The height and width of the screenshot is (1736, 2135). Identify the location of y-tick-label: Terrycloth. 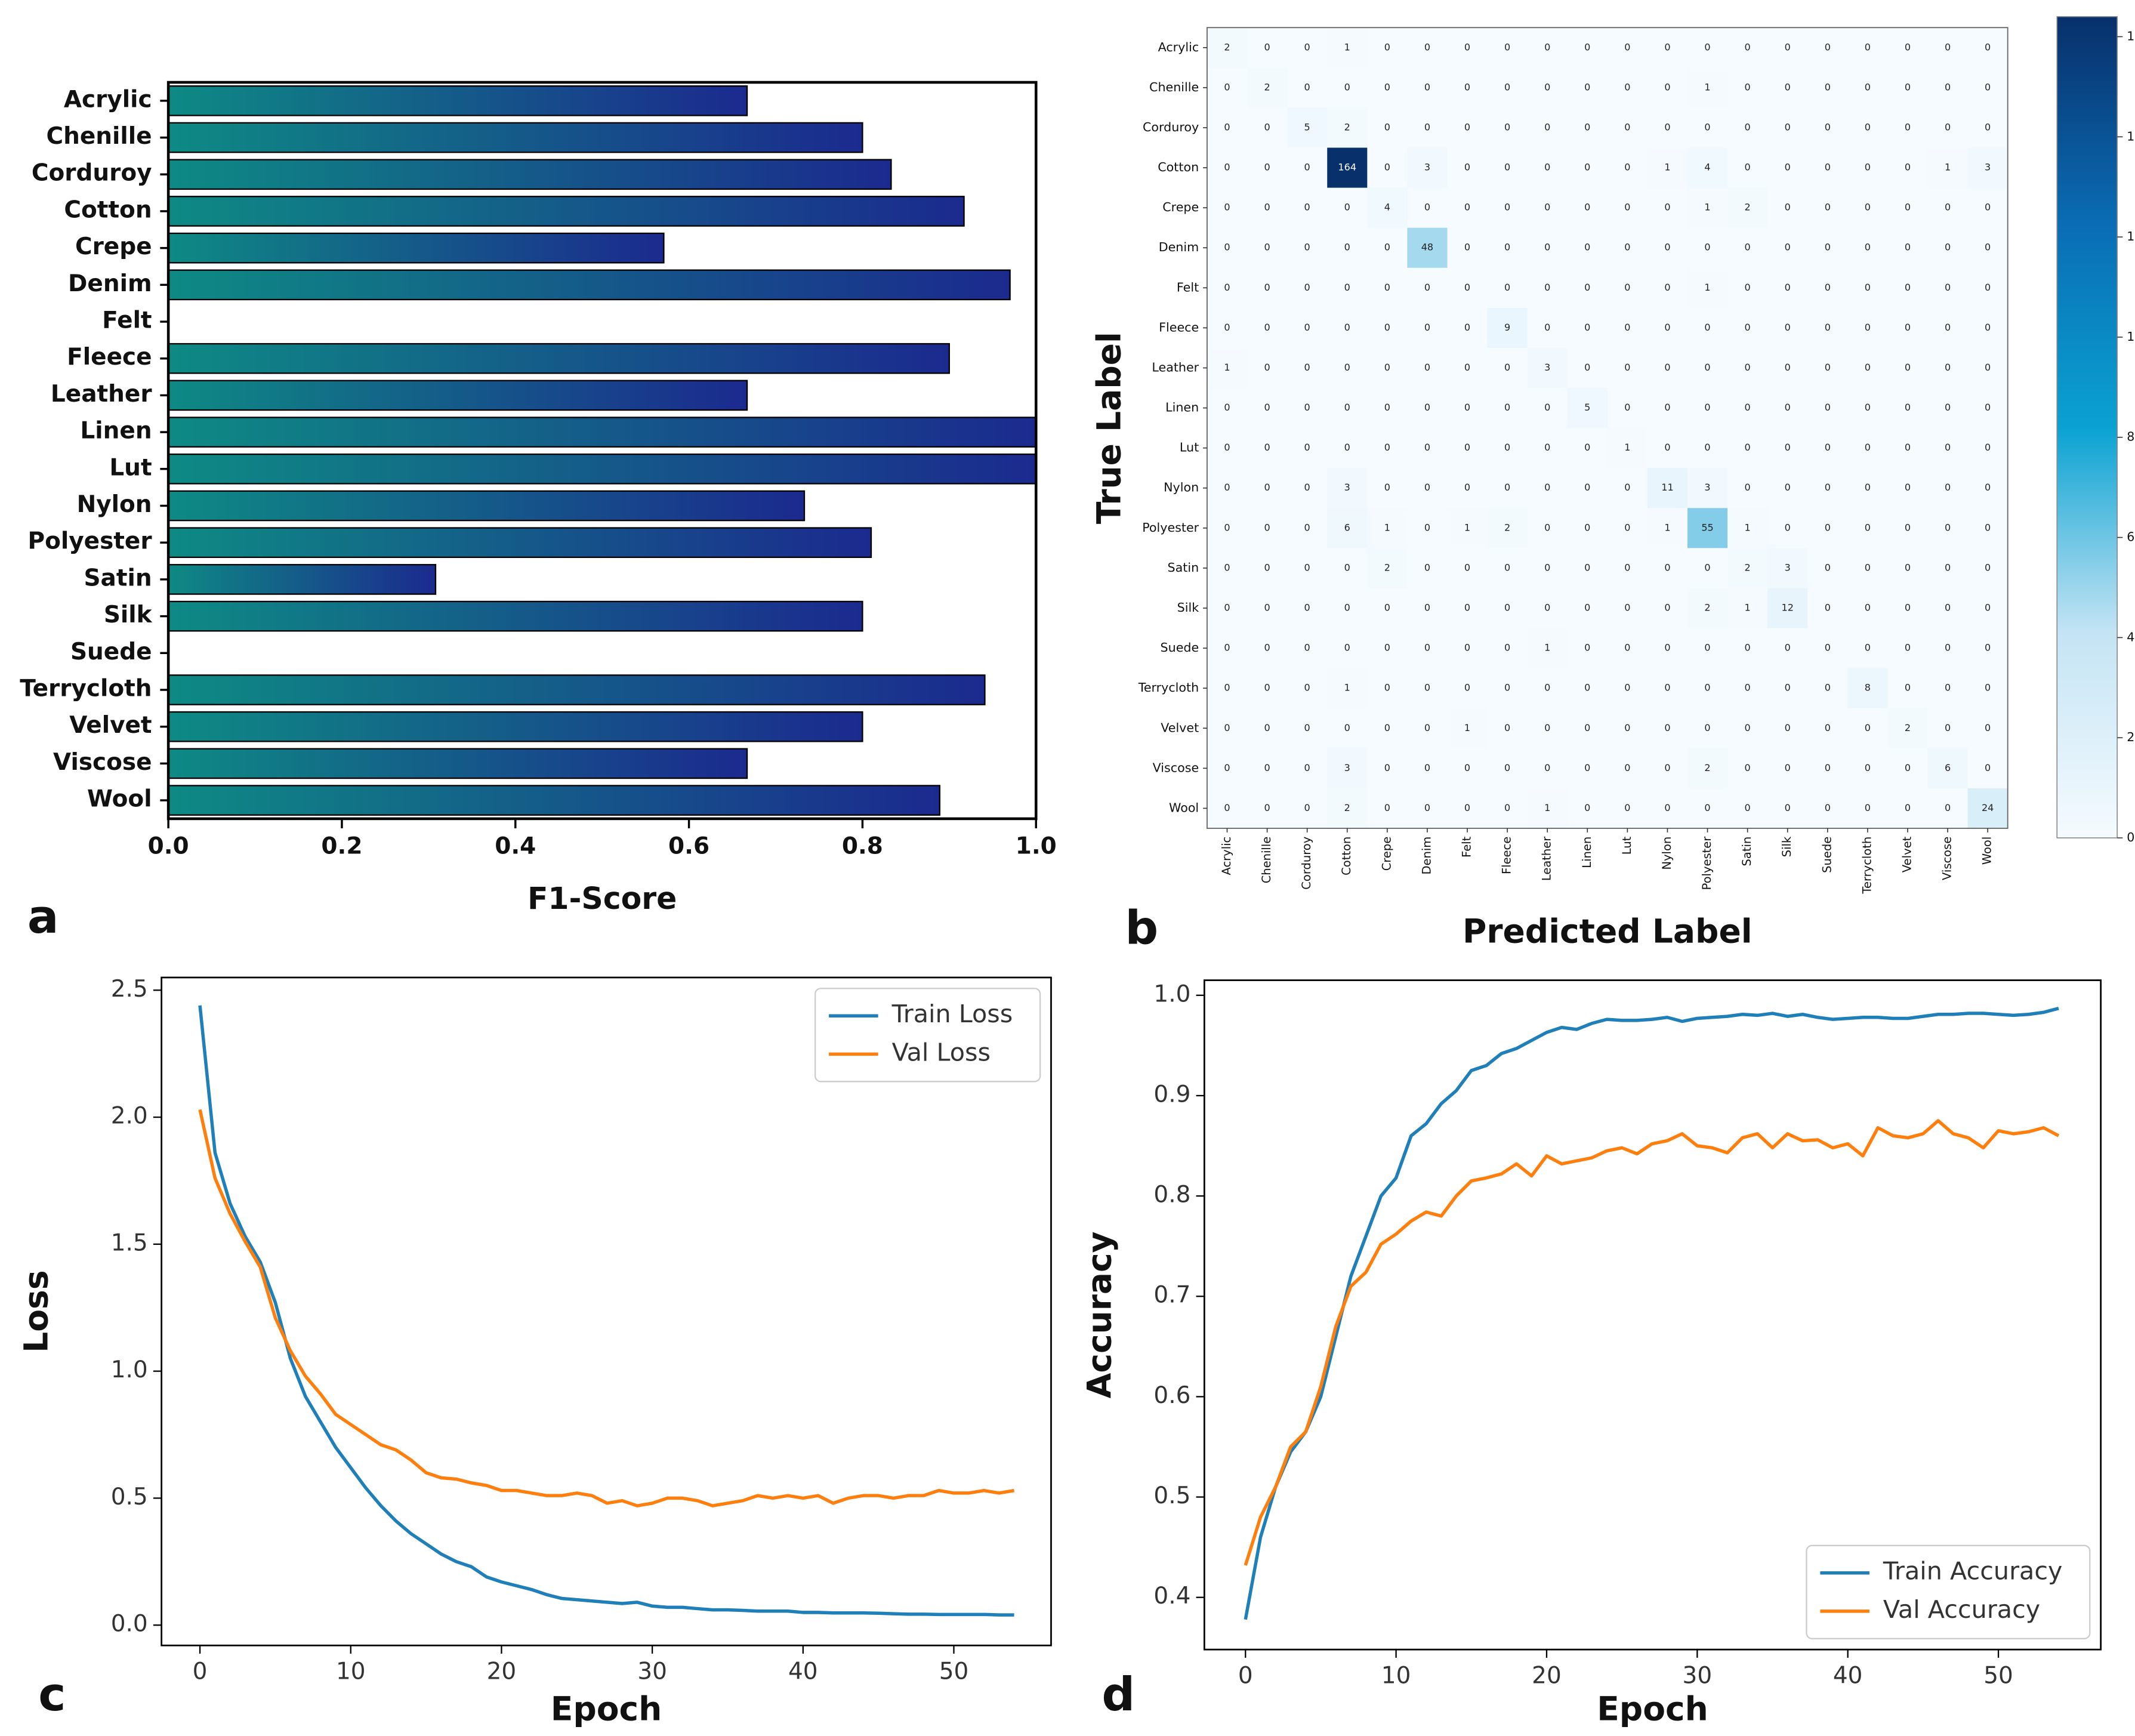
(86, 688).